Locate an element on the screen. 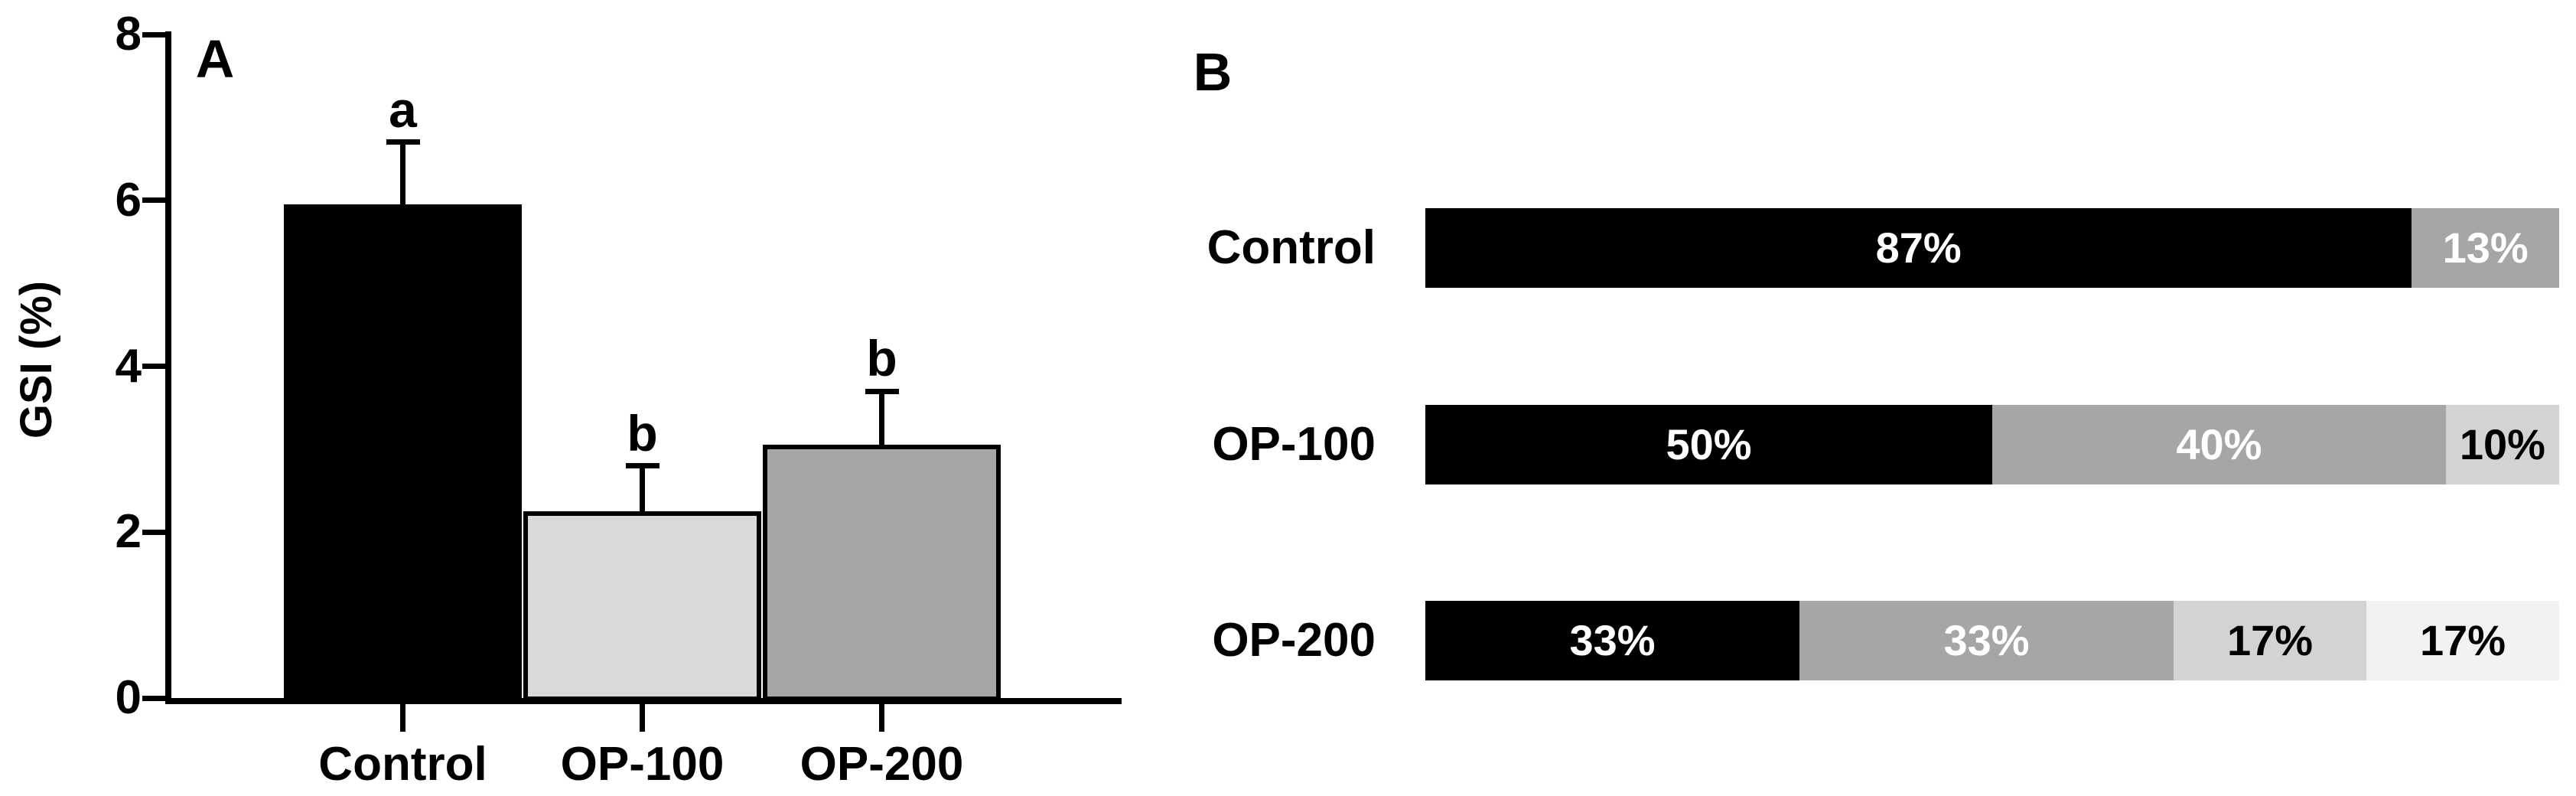 Image resolution: width=2576 pixels, height=796 pixels. y-tick-label: 4 is located at coordinates (129, 366).